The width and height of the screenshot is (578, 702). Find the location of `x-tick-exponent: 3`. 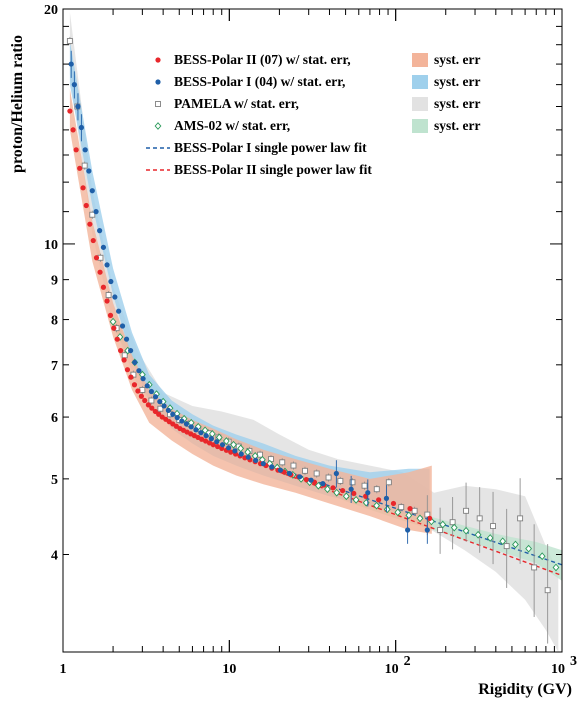

x-tick-exponent: 3 is located at coordinates (573, 661).